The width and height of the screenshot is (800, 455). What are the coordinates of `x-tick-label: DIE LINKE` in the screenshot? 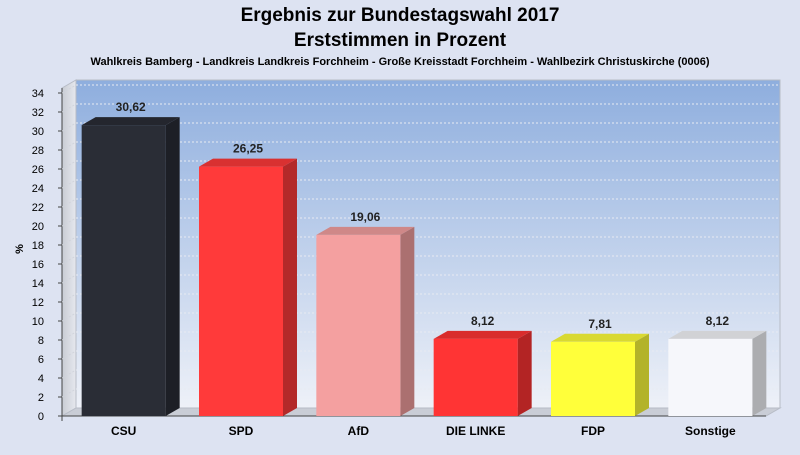 It's located at (475, 431).